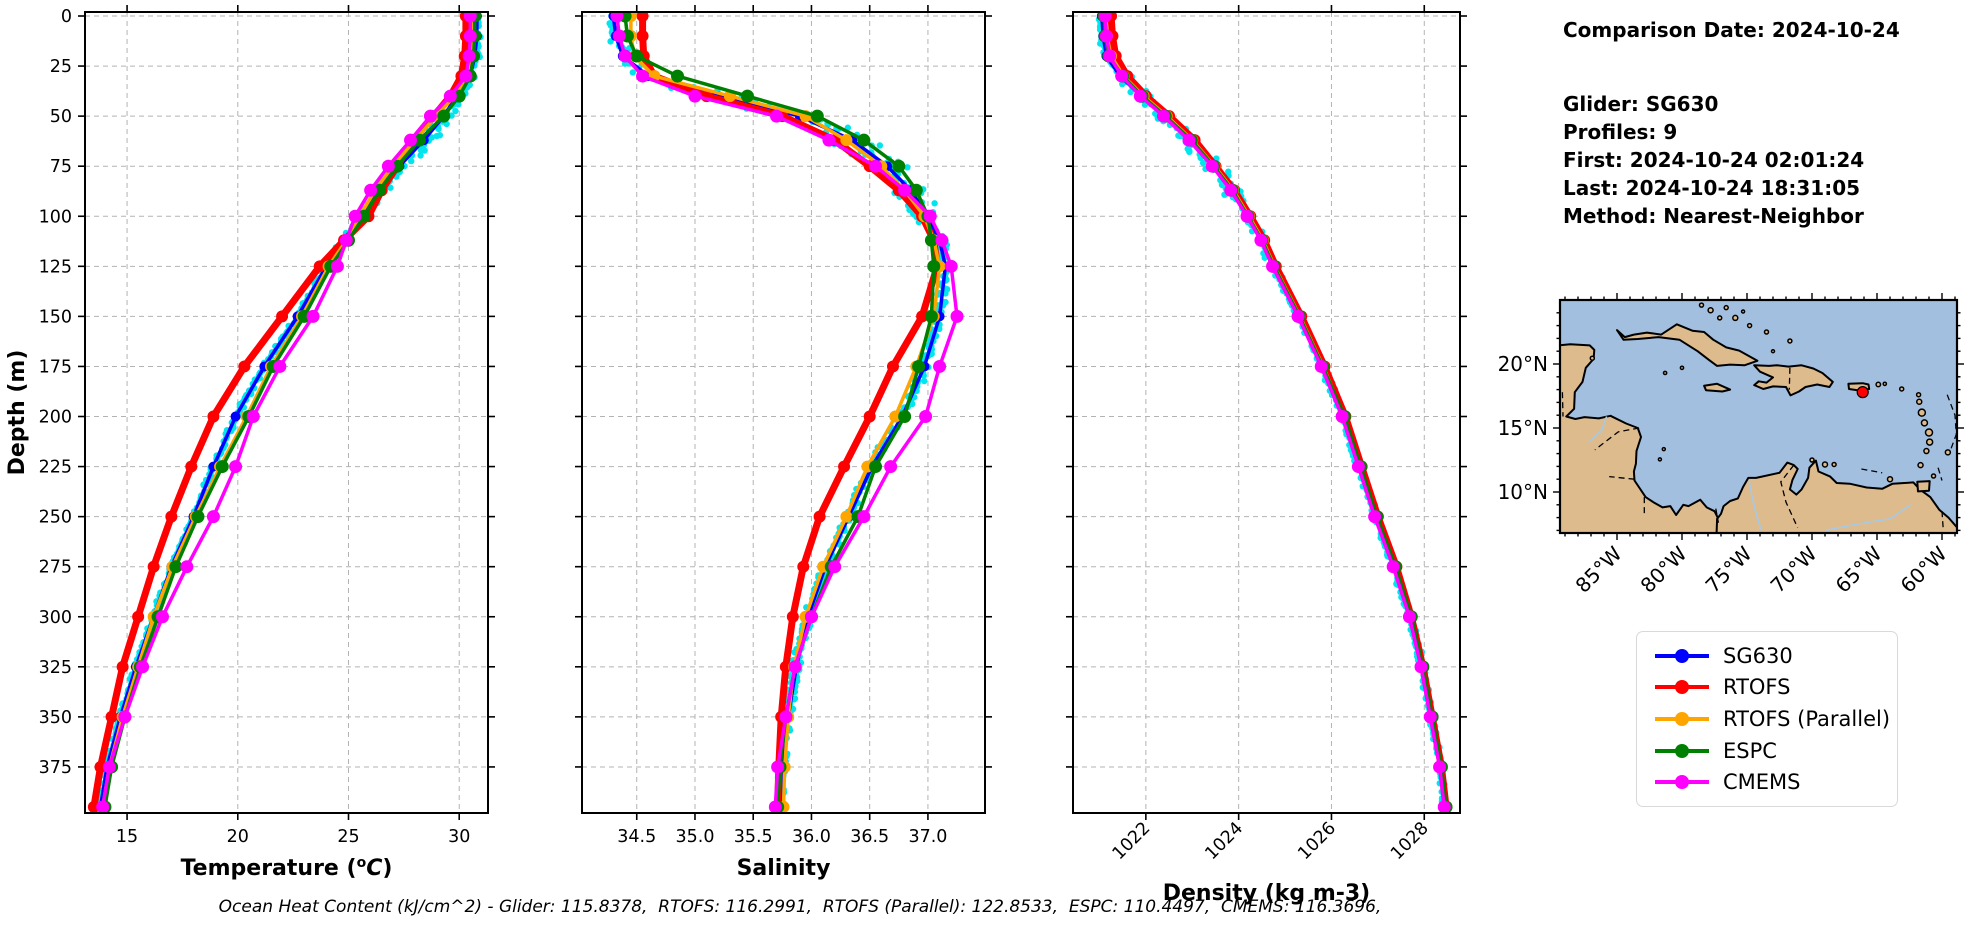 The height and width of the screenshot is (934, 1982). I want to click on svg-text: 36.0, so click(811, 837).